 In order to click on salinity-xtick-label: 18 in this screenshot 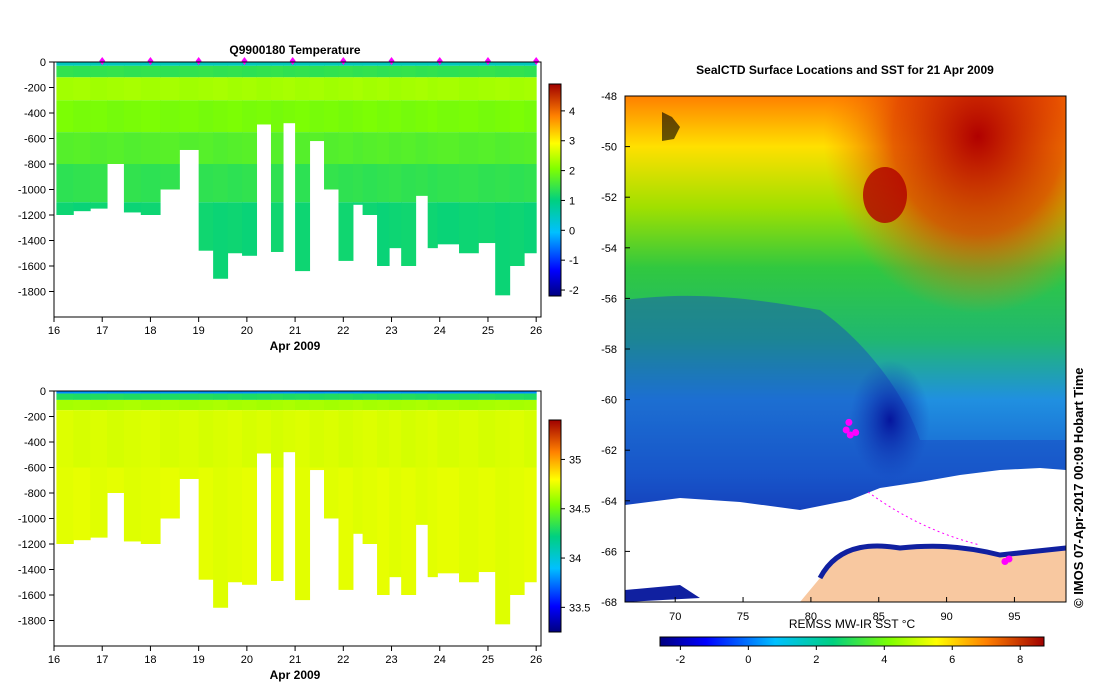, I will do `click(150, 660)`.